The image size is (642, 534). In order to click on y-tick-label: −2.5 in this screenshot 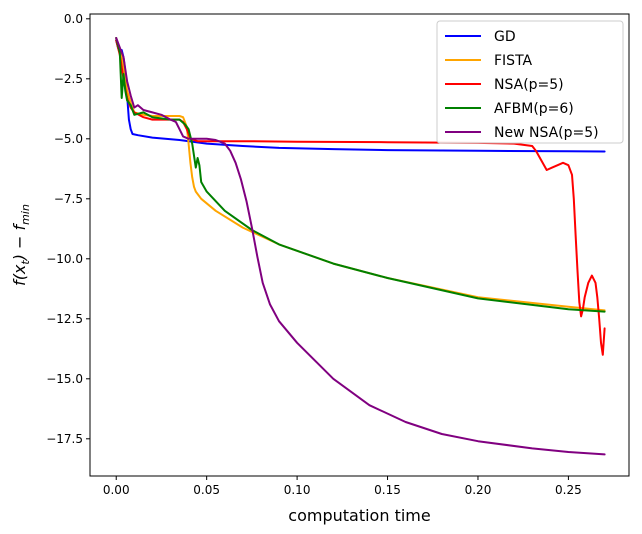, I will do `click(68, 79)`.